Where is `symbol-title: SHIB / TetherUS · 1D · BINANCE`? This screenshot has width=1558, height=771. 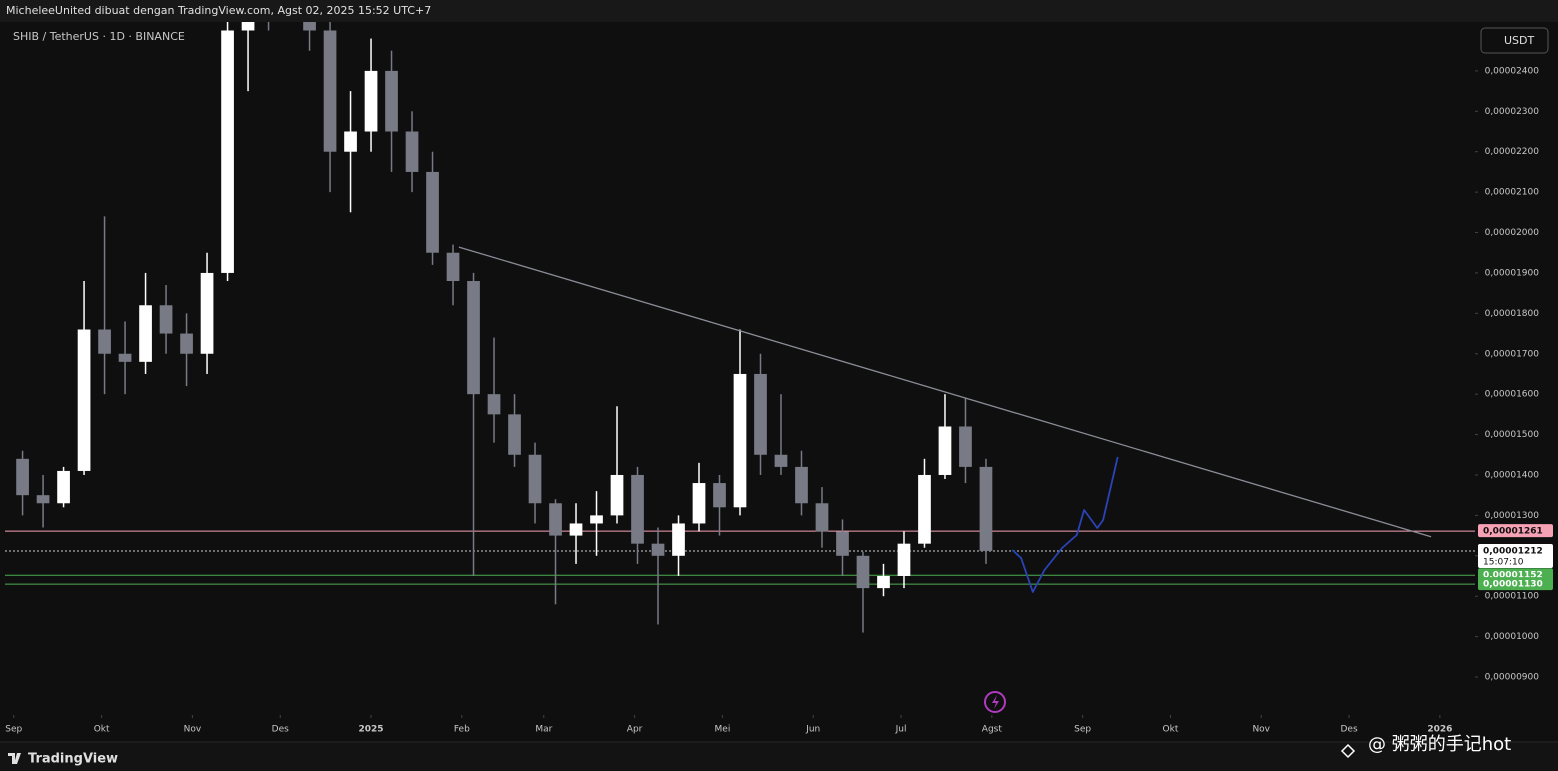 symbol-title: SHIB / TetherUS · 1D · BINANCE is located at coordinates (99, 36).